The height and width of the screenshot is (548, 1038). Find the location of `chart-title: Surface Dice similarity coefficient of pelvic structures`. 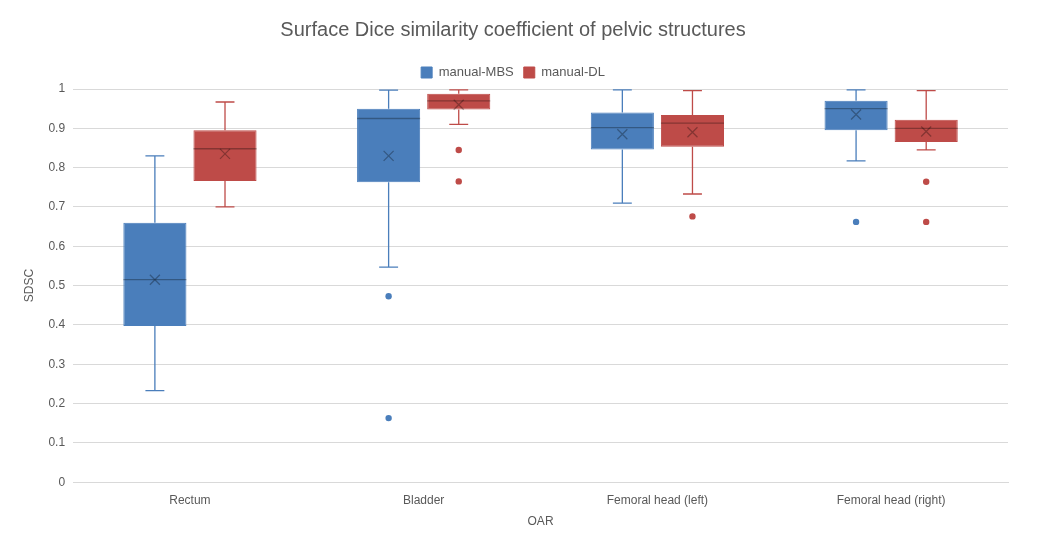

chart-title: Surface Dice similarity coefficient of pelvic structures is located at coordinates (513, 28).